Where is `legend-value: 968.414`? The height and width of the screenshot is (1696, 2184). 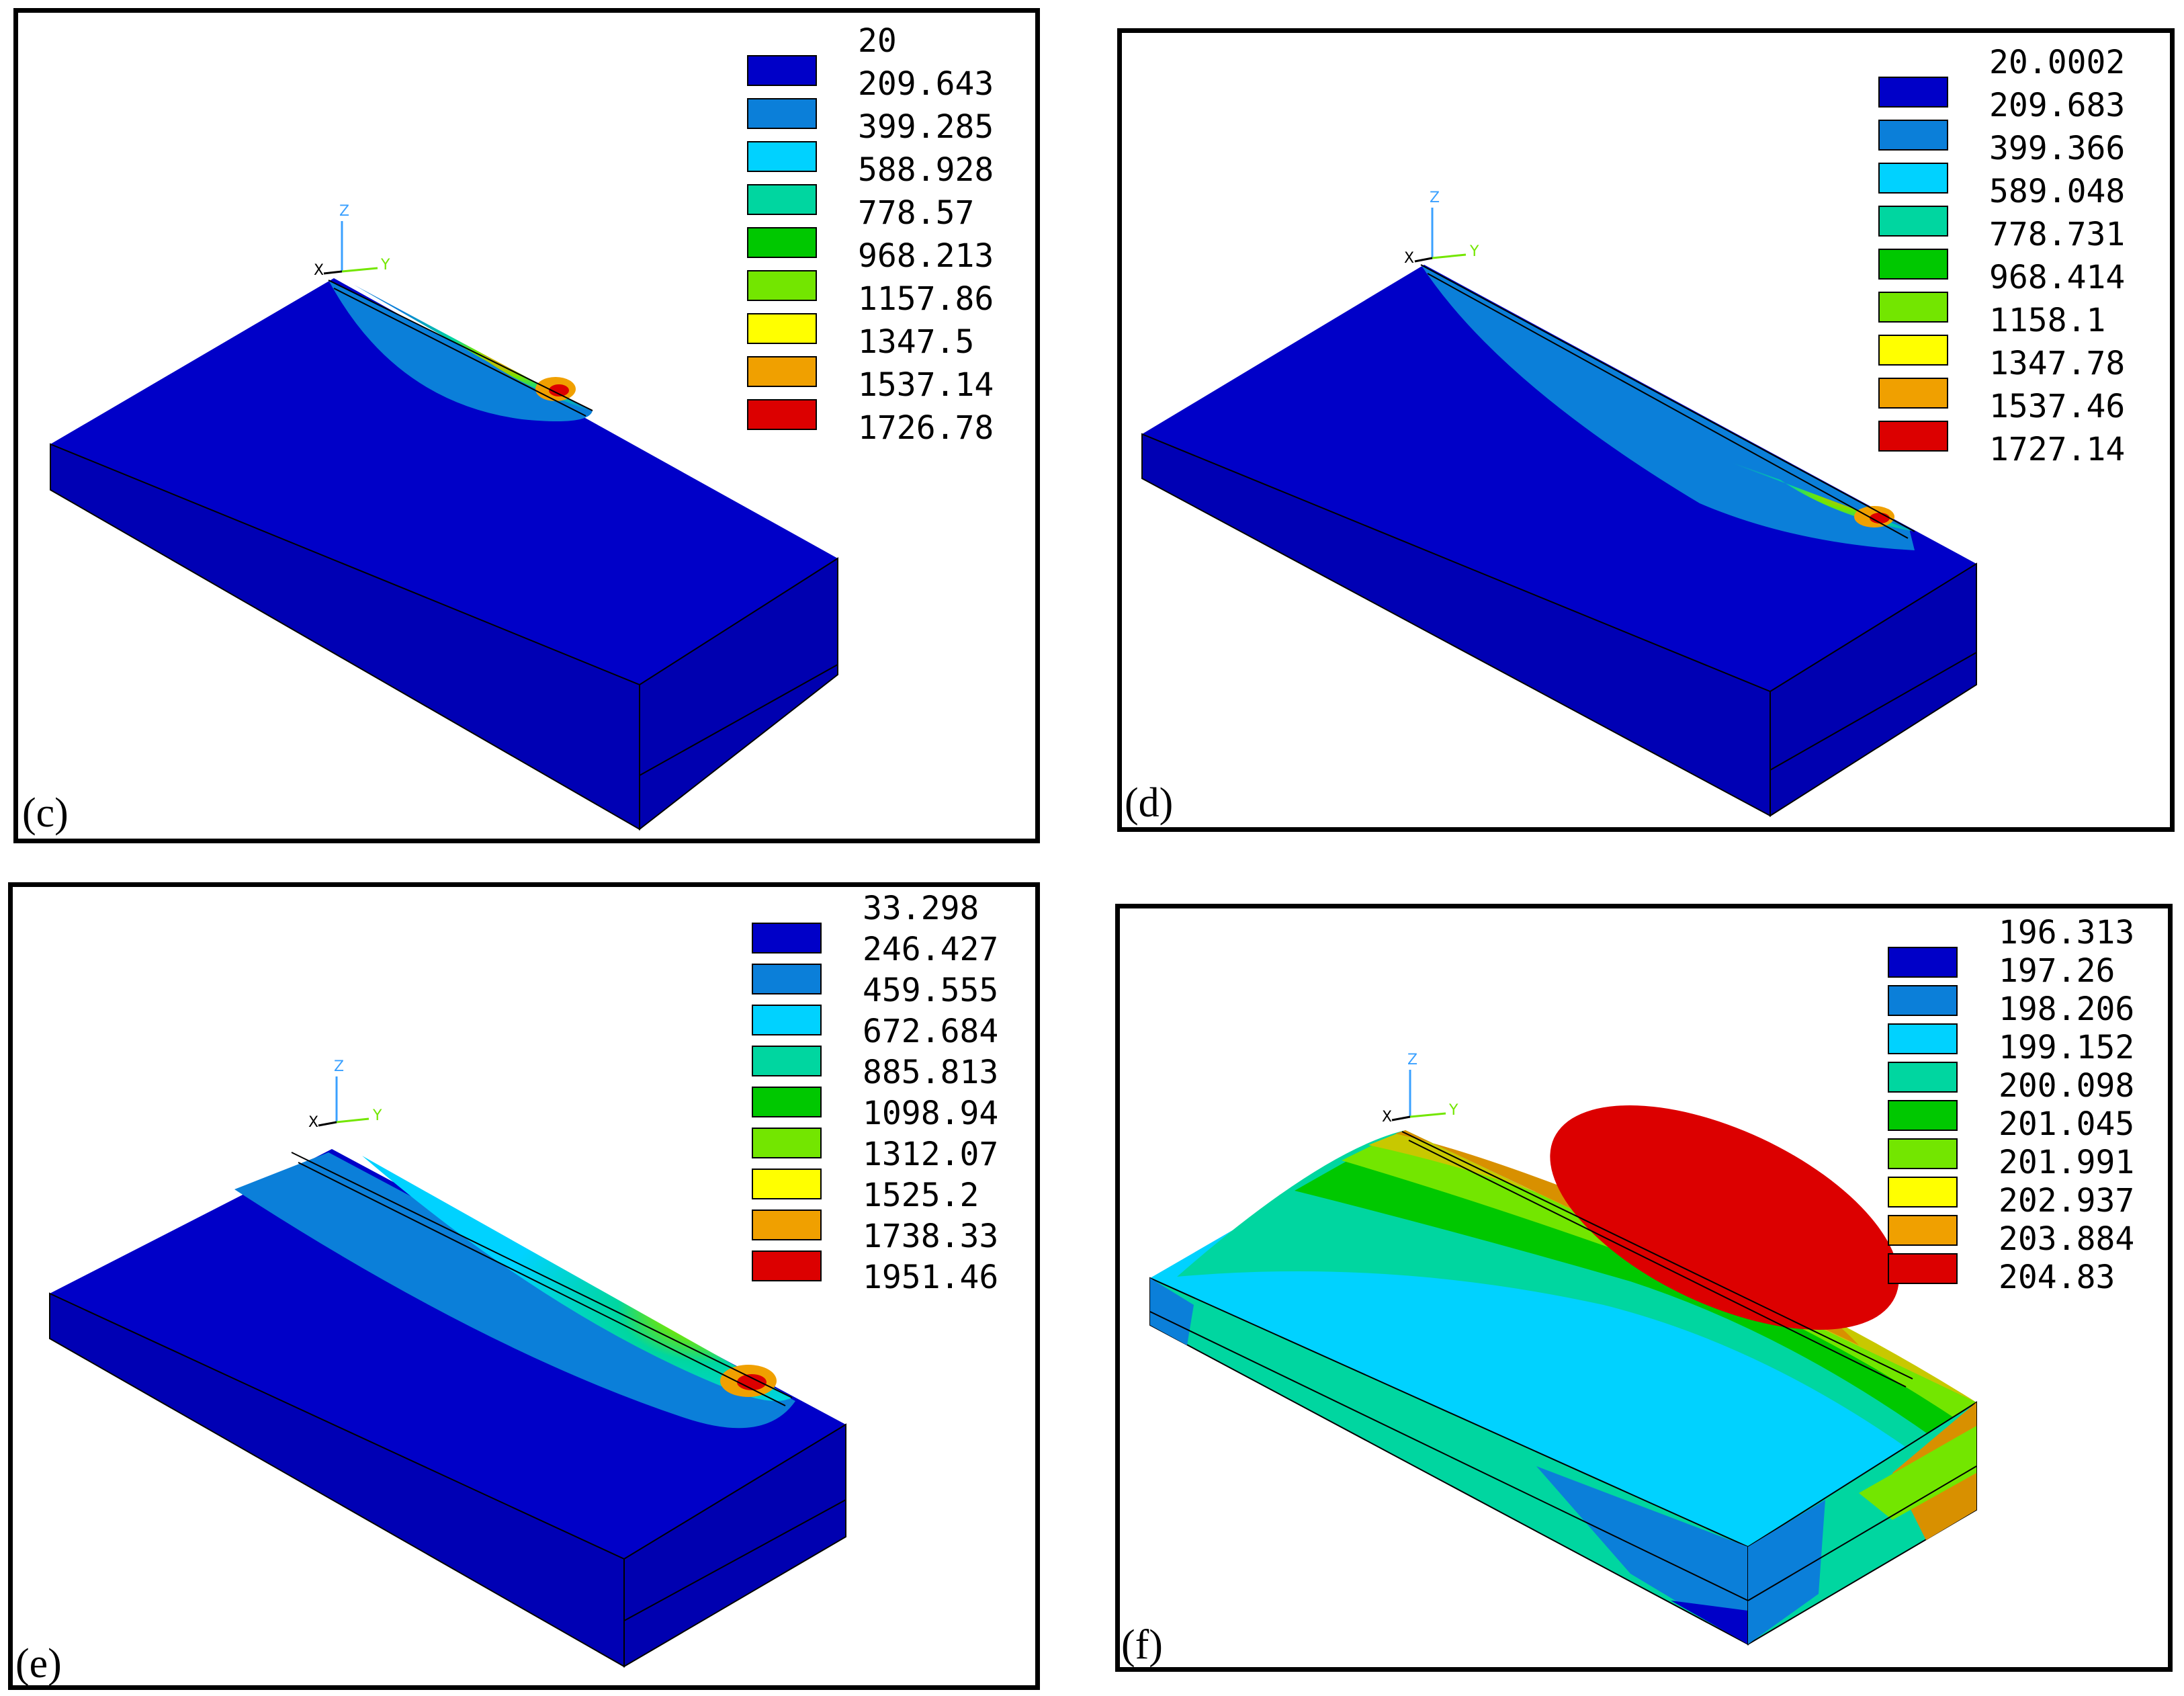 legend-value: 968.414 is located at coordinates (2058, 277).